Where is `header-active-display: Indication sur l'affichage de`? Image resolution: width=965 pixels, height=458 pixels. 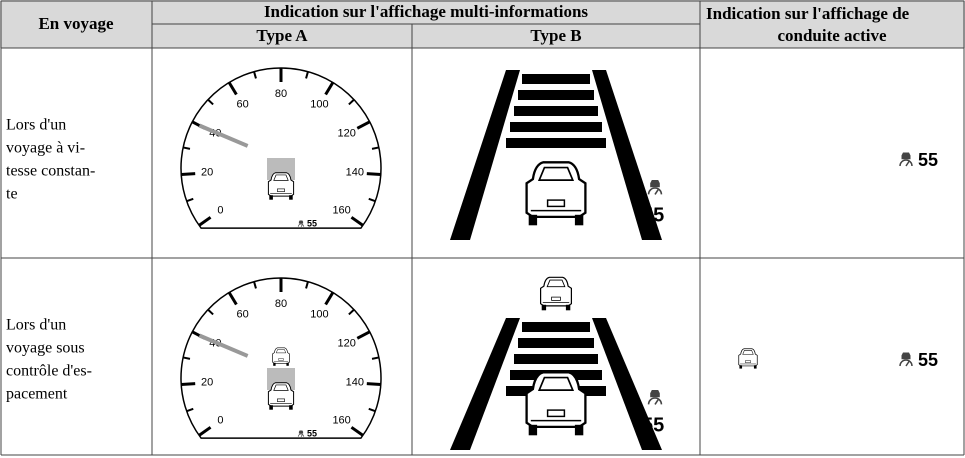
header-active-display: Indication sur l'affichage de is located at coordinates (808, 13).